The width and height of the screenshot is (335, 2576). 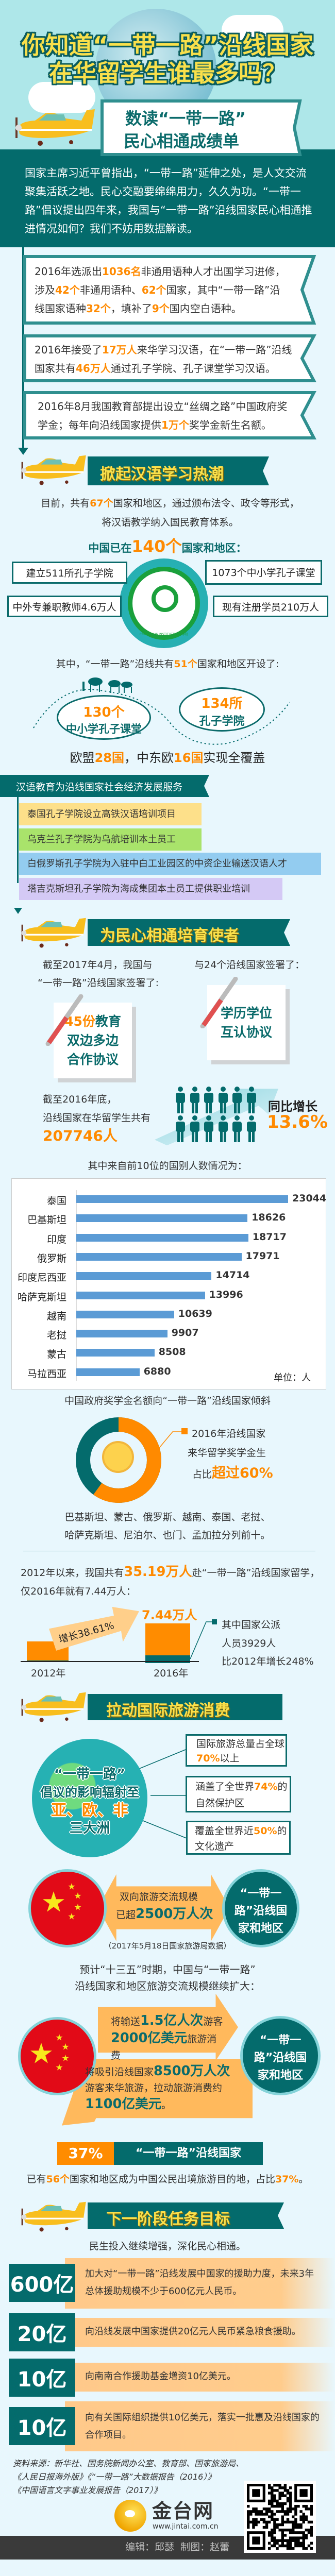 What do you see at coordinates (130, 2516) in the screenshot?
I see `jintai-logo-icon` at bounding box center [130, 2516].